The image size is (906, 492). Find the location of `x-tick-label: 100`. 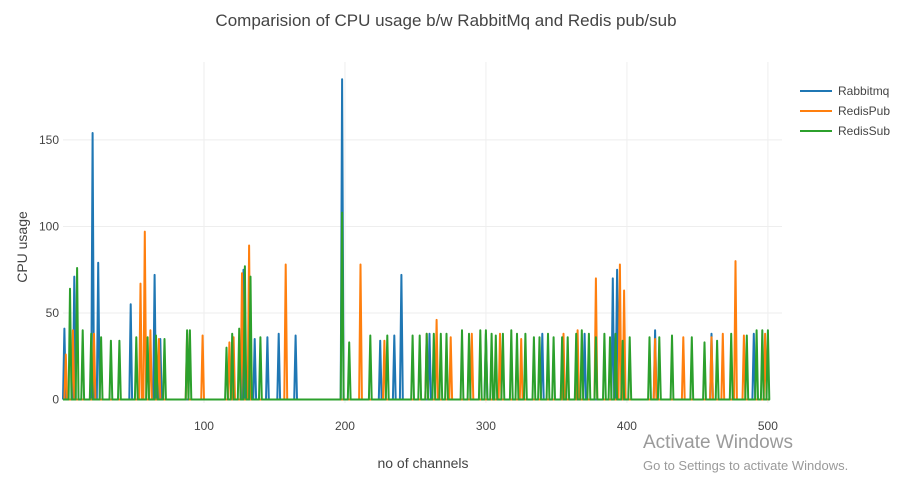

x-tick-label: 100 is located at coordinates (204, 426).